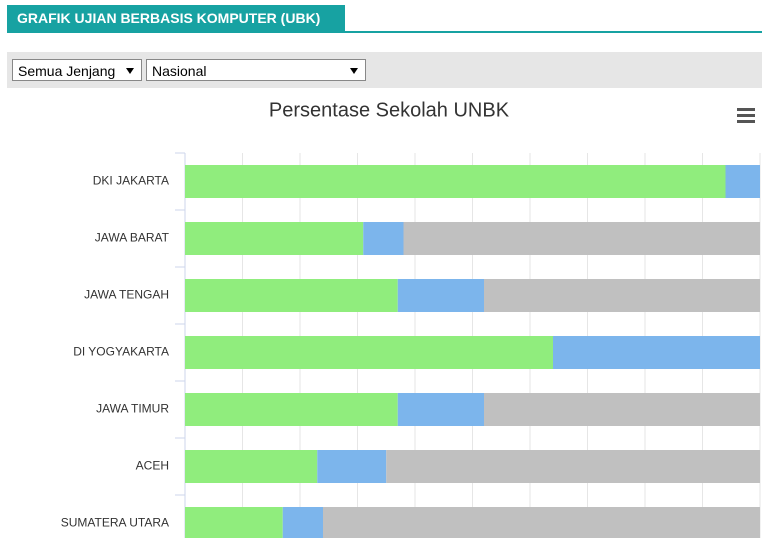 The image size is (762, 538). What do you see at coordinates (132, 409) in the screenshot?
I see `y-tick-label: JAWA TIMUR` at bounding box center [132, 409].